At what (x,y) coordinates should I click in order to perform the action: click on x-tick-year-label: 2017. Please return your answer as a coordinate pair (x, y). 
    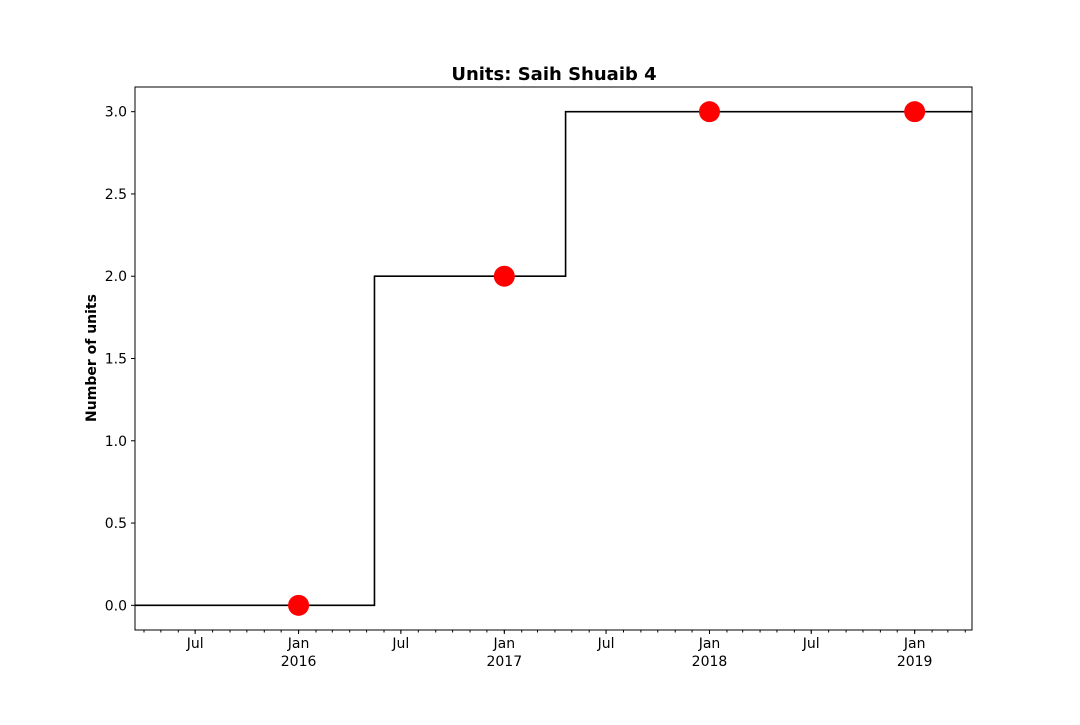
    Looking at the image, I should click on (504, 662).